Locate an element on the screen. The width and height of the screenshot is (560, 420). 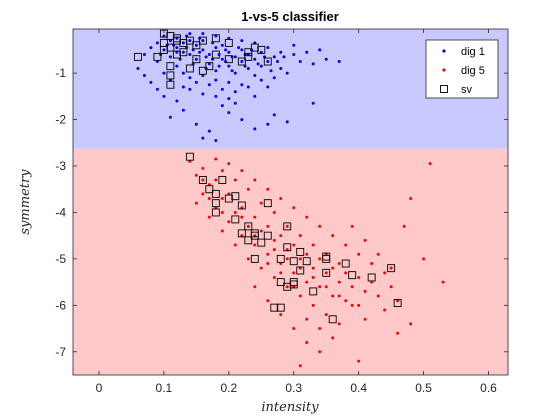
x-tick-label: 0.5 is located at coordinates (423, 388).